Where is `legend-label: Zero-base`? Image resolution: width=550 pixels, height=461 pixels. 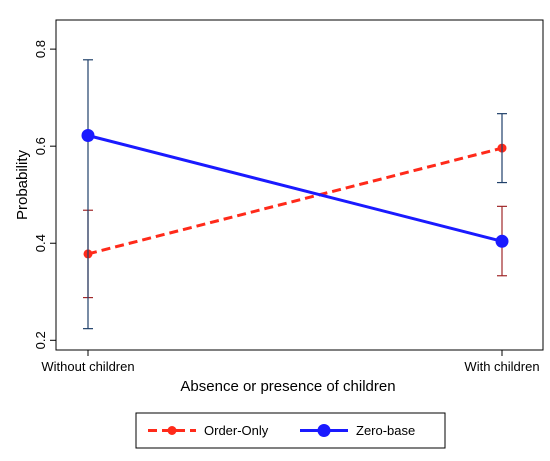 legend-label: Zero-base is located at coordinates (385, 430).